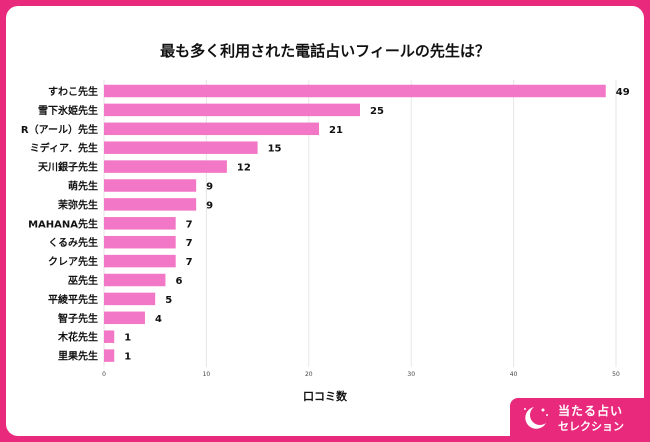 This screenshot has width=650, height=442. Describe the element at coordinates (591, 426) in the screenshot. I see `brand-name-line2: セレクション` at that location.